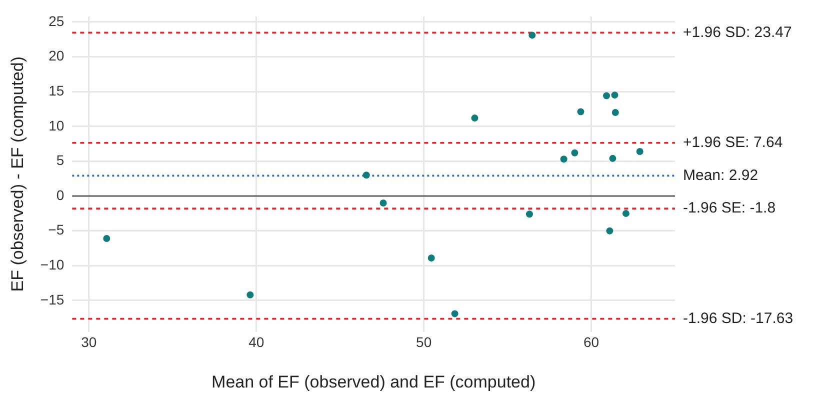 The image size is (827, 401). Describe the element at coordinates (256, 342) in the screenshot. I see `x-tick-label: 40` at that location.